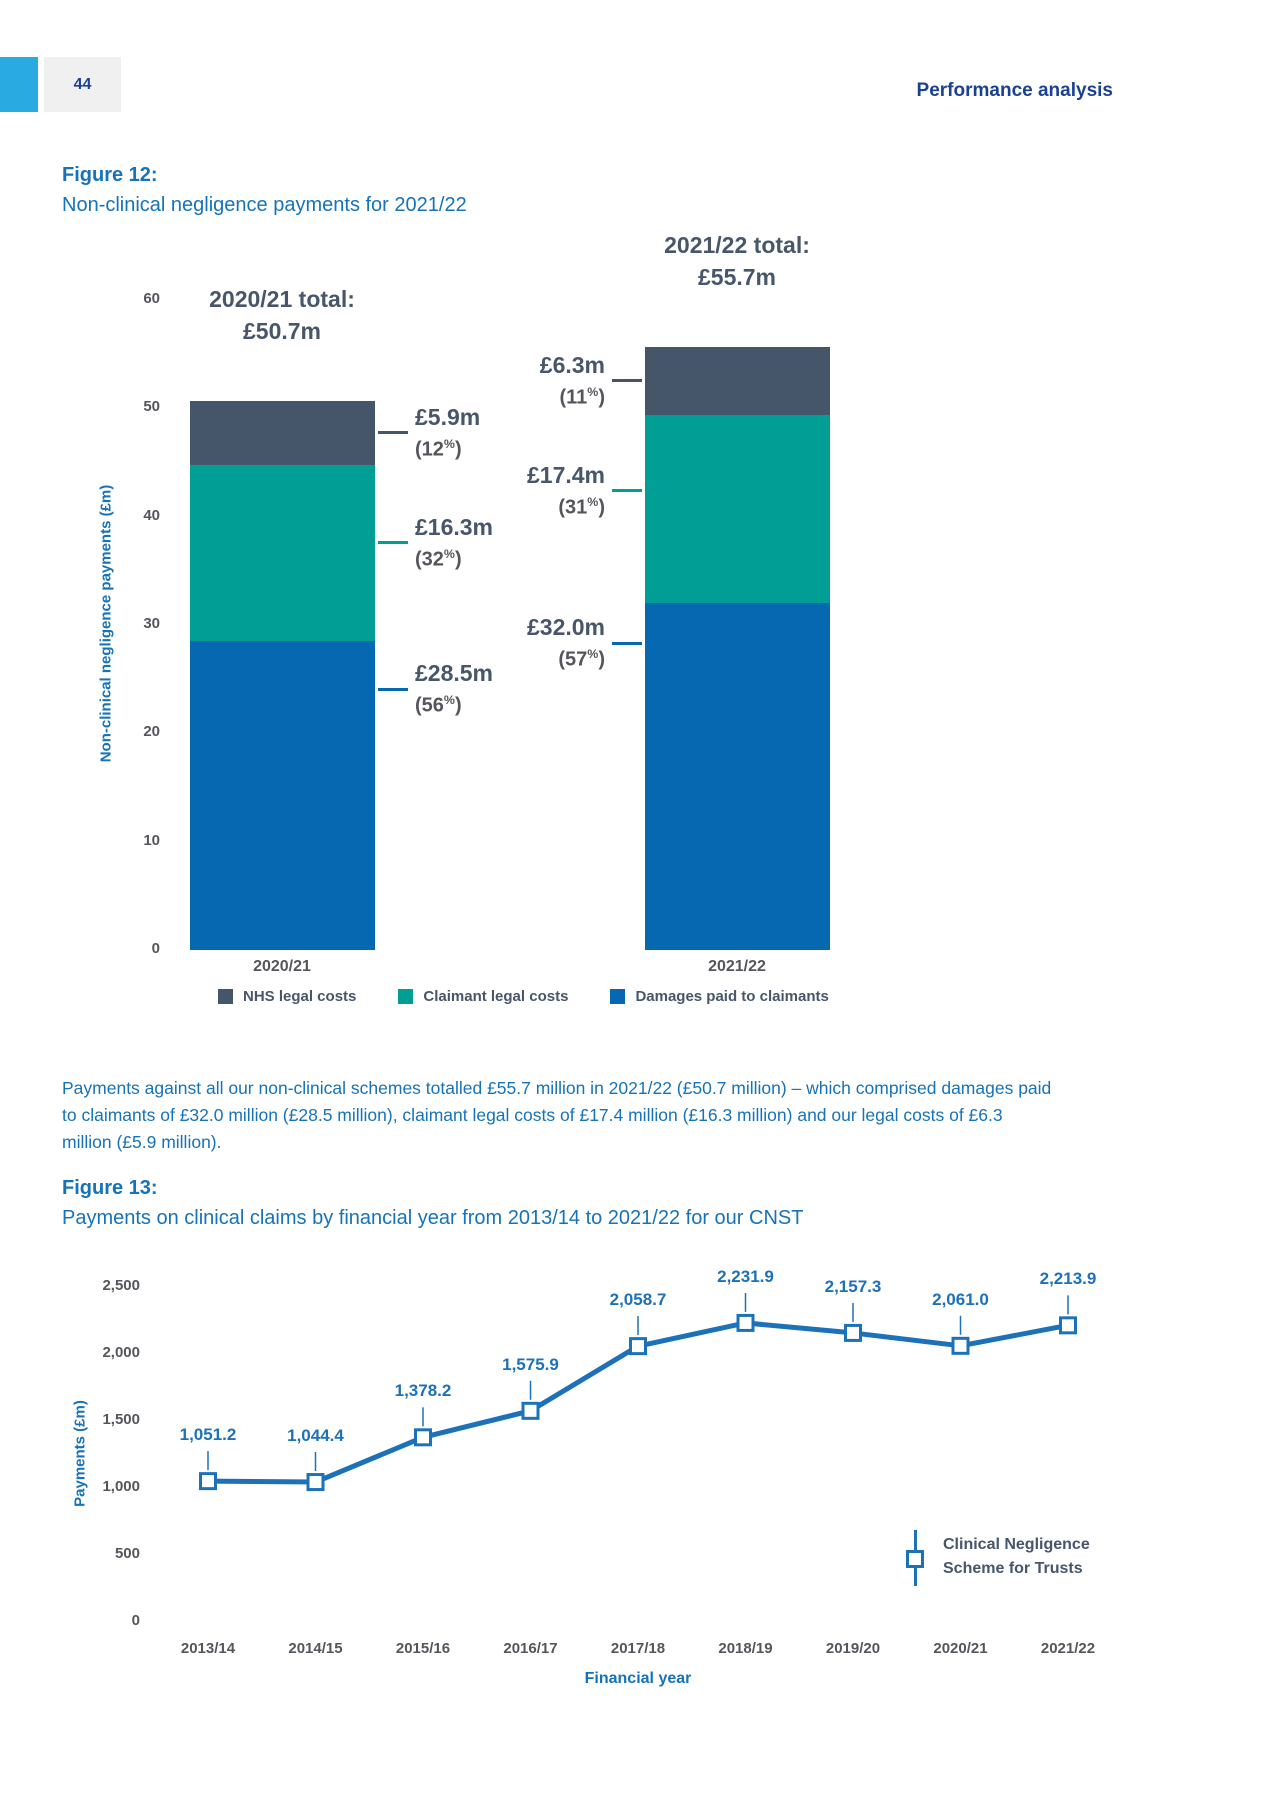 The image size is (1272, 1800). I want to click on legend-item: Claimant legal costs, so click(483, 996).